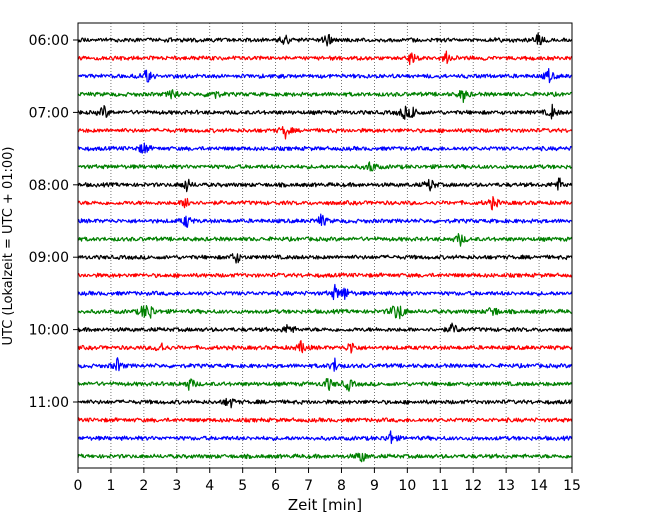 Image resolution: width=650 pixels, height=520 pixels. What do you see at coordinates (275, 486) in the screenshot?
I see `x-tick-label: 6` at bounding box center [275, 486].